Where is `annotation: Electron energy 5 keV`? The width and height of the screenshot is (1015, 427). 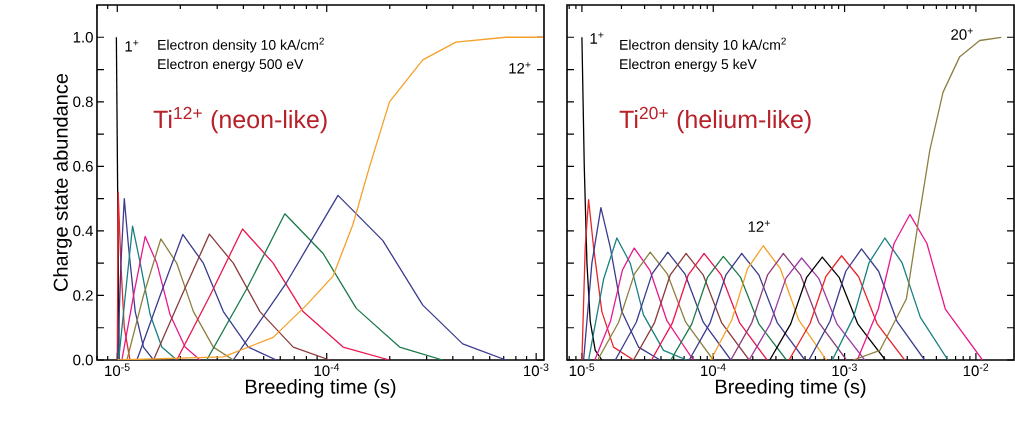 annotation: Electron energy 5 keV is located at coordinates (688, 65).